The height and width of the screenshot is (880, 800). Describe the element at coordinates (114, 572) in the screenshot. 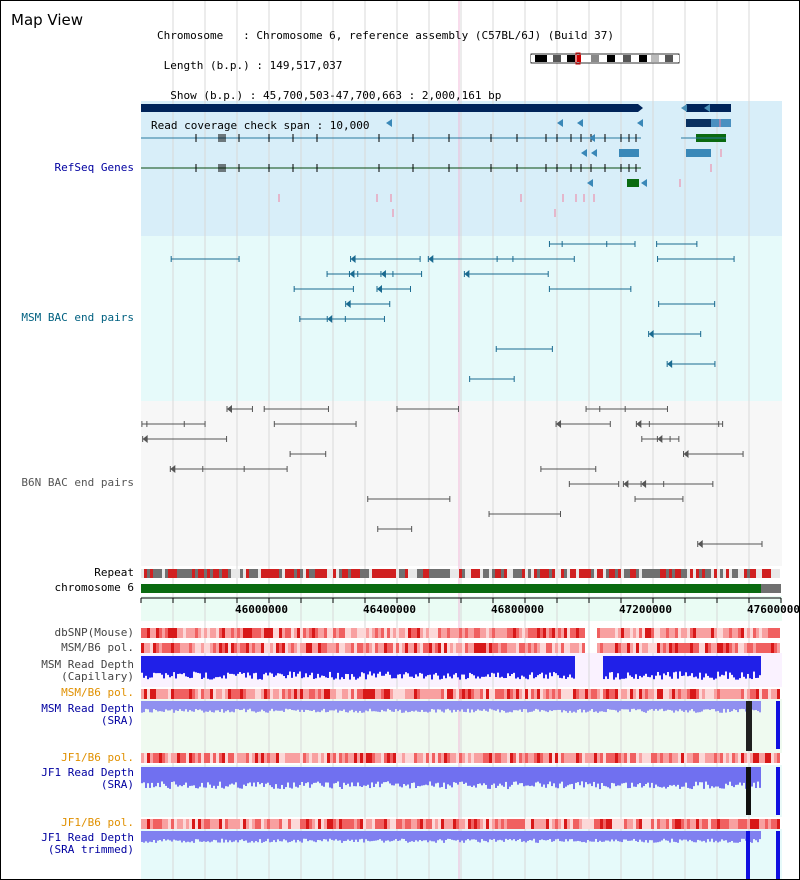

I see `repeat-label: Repeat` at that location.